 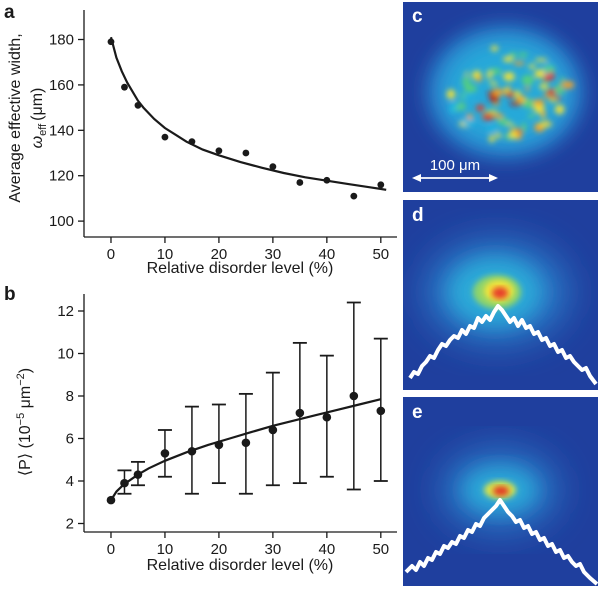 I want to click on chart-a-x-tick-label: 0, so click(x=111, y=254).